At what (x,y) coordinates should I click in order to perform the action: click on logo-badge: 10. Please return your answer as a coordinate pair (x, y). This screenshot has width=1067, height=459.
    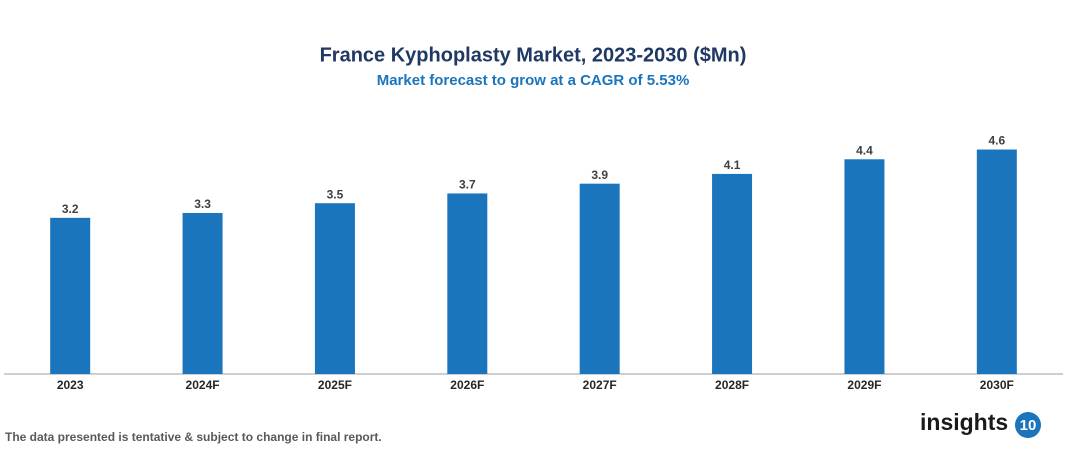
    Looking at the image, I should click on (1028, 425).